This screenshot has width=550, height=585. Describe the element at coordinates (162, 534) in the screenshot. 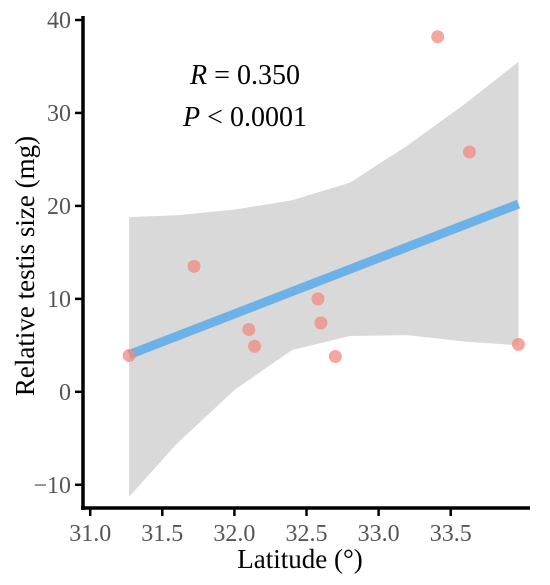

I see `x-tick-label: 31.5` at that location.